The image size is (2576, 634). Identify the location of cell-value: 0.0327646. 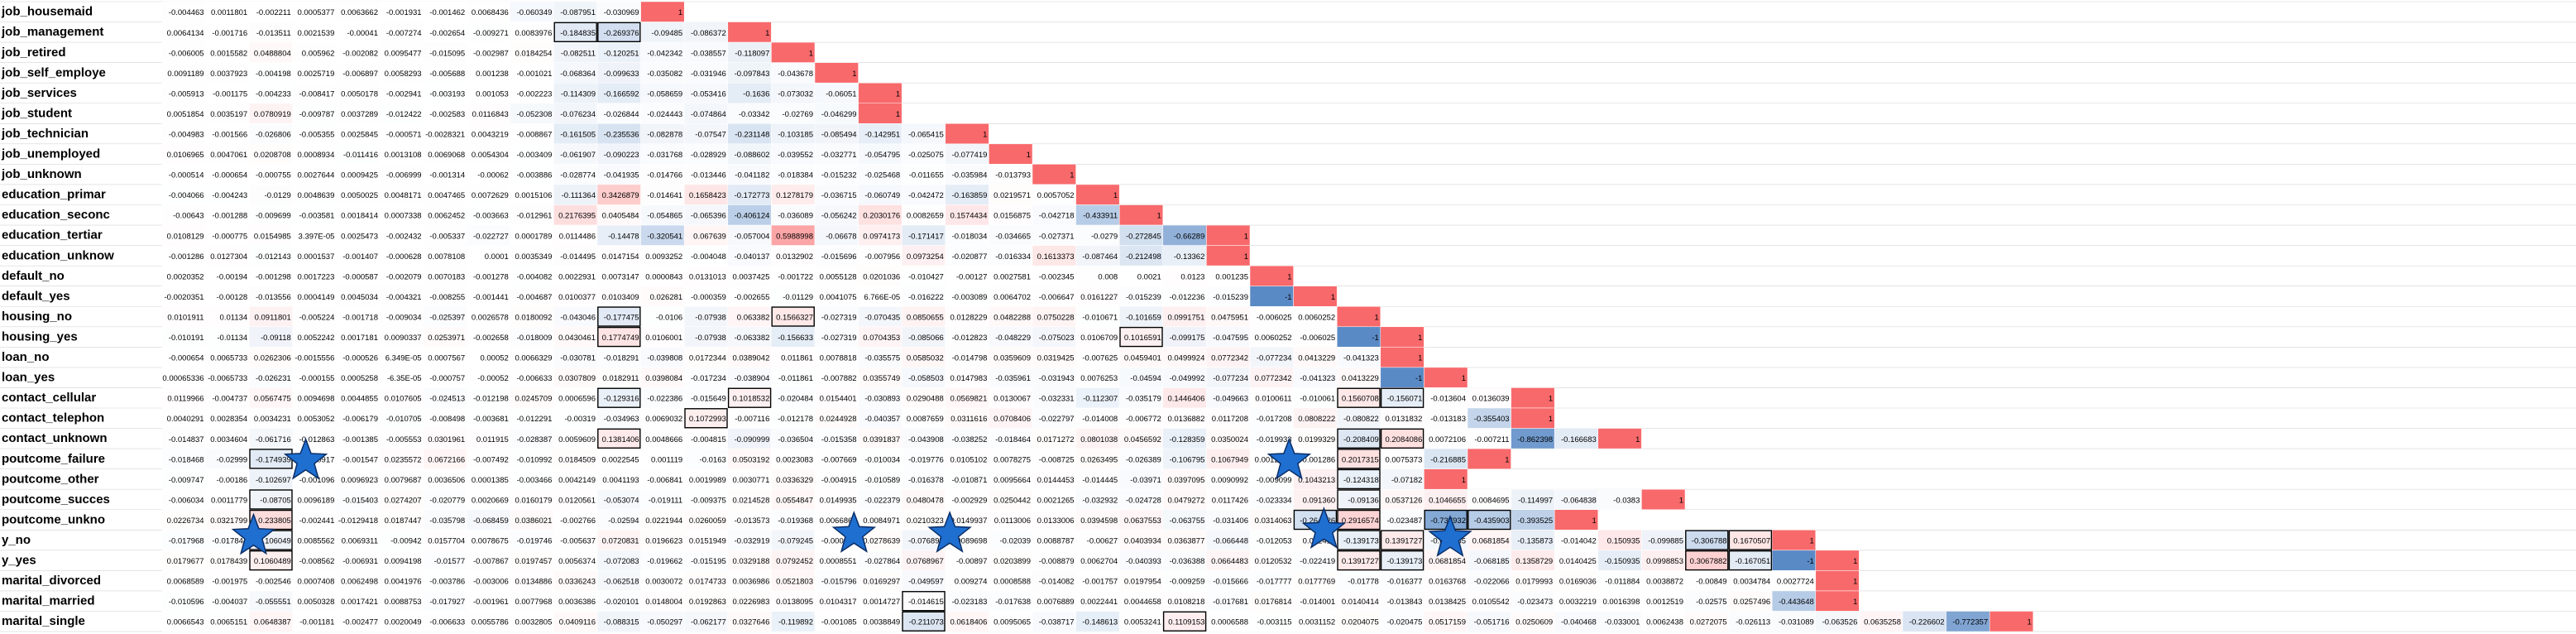
(750, 623).